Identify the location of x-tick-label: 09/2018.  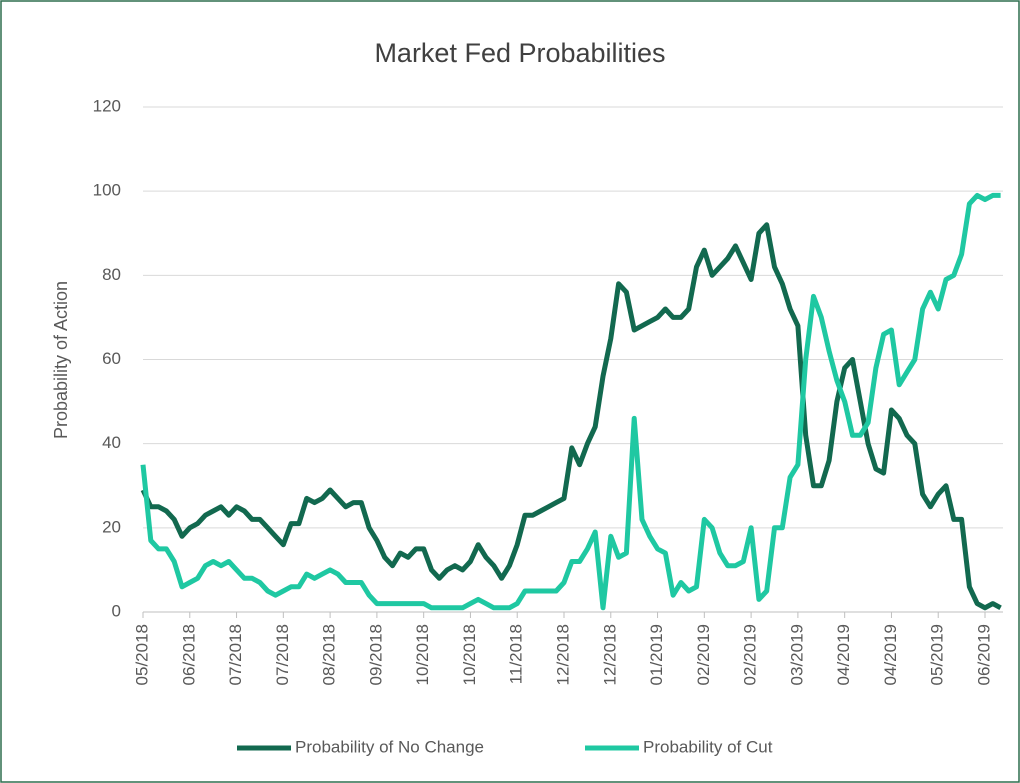
(375, 654).